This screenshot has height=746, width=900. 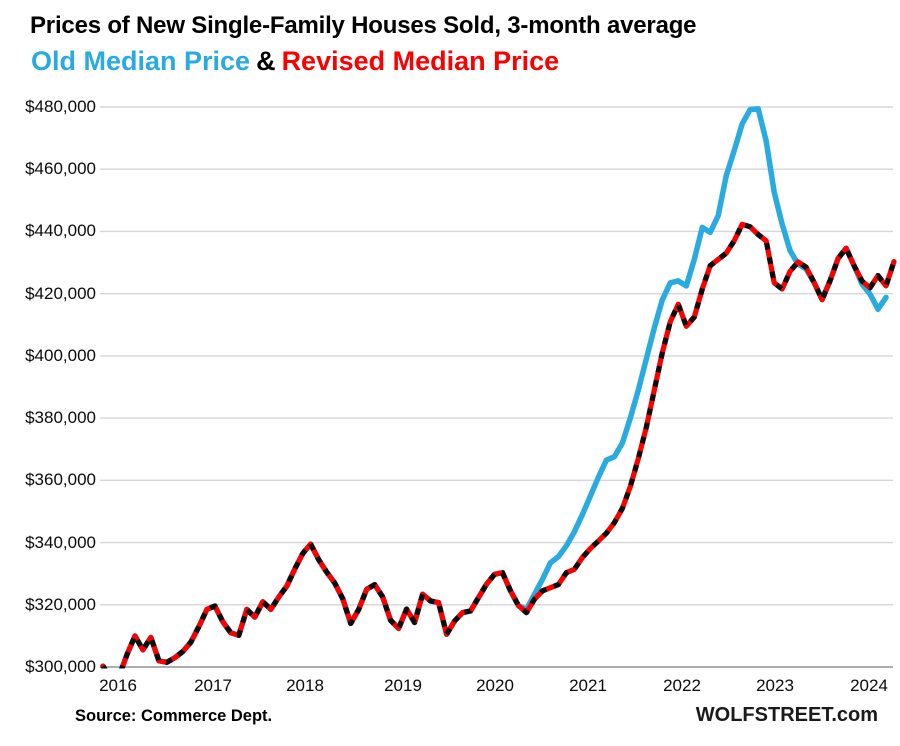 What do you see at coordinates (775, 685) in the screenshot?
I see `x-tick-2023: 2023` at bounding box center [775, 685].